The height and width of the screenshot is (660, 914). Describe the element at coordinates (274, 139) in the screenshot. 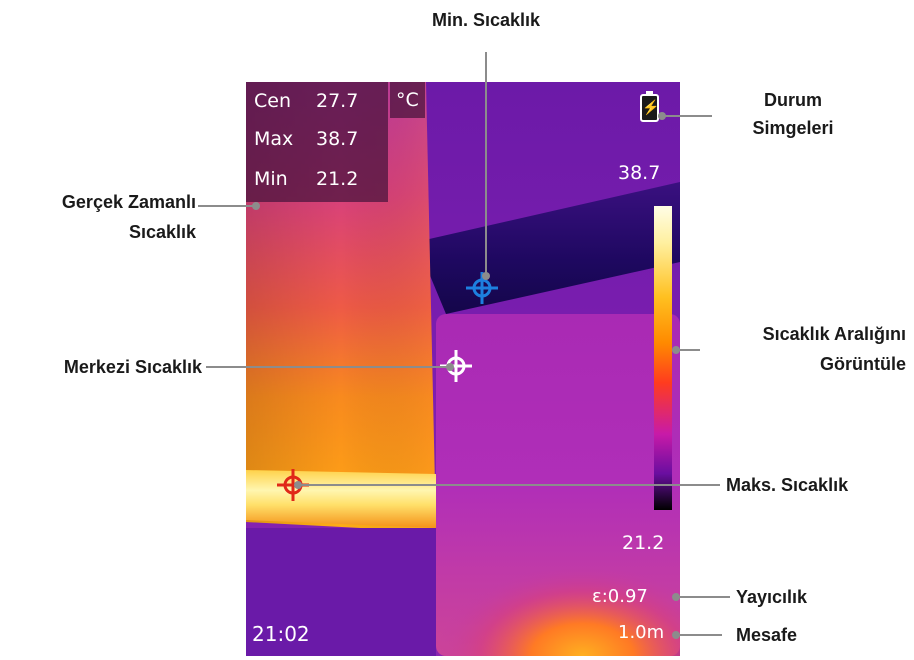

I see `max-temp-label: Max` at that location.